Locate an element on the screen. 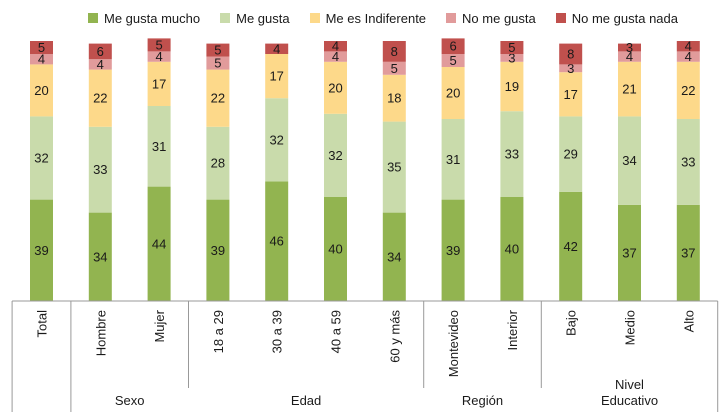 This screenshot has width=728, height=418. category-label: Interior is located at coordinates (512, 329).